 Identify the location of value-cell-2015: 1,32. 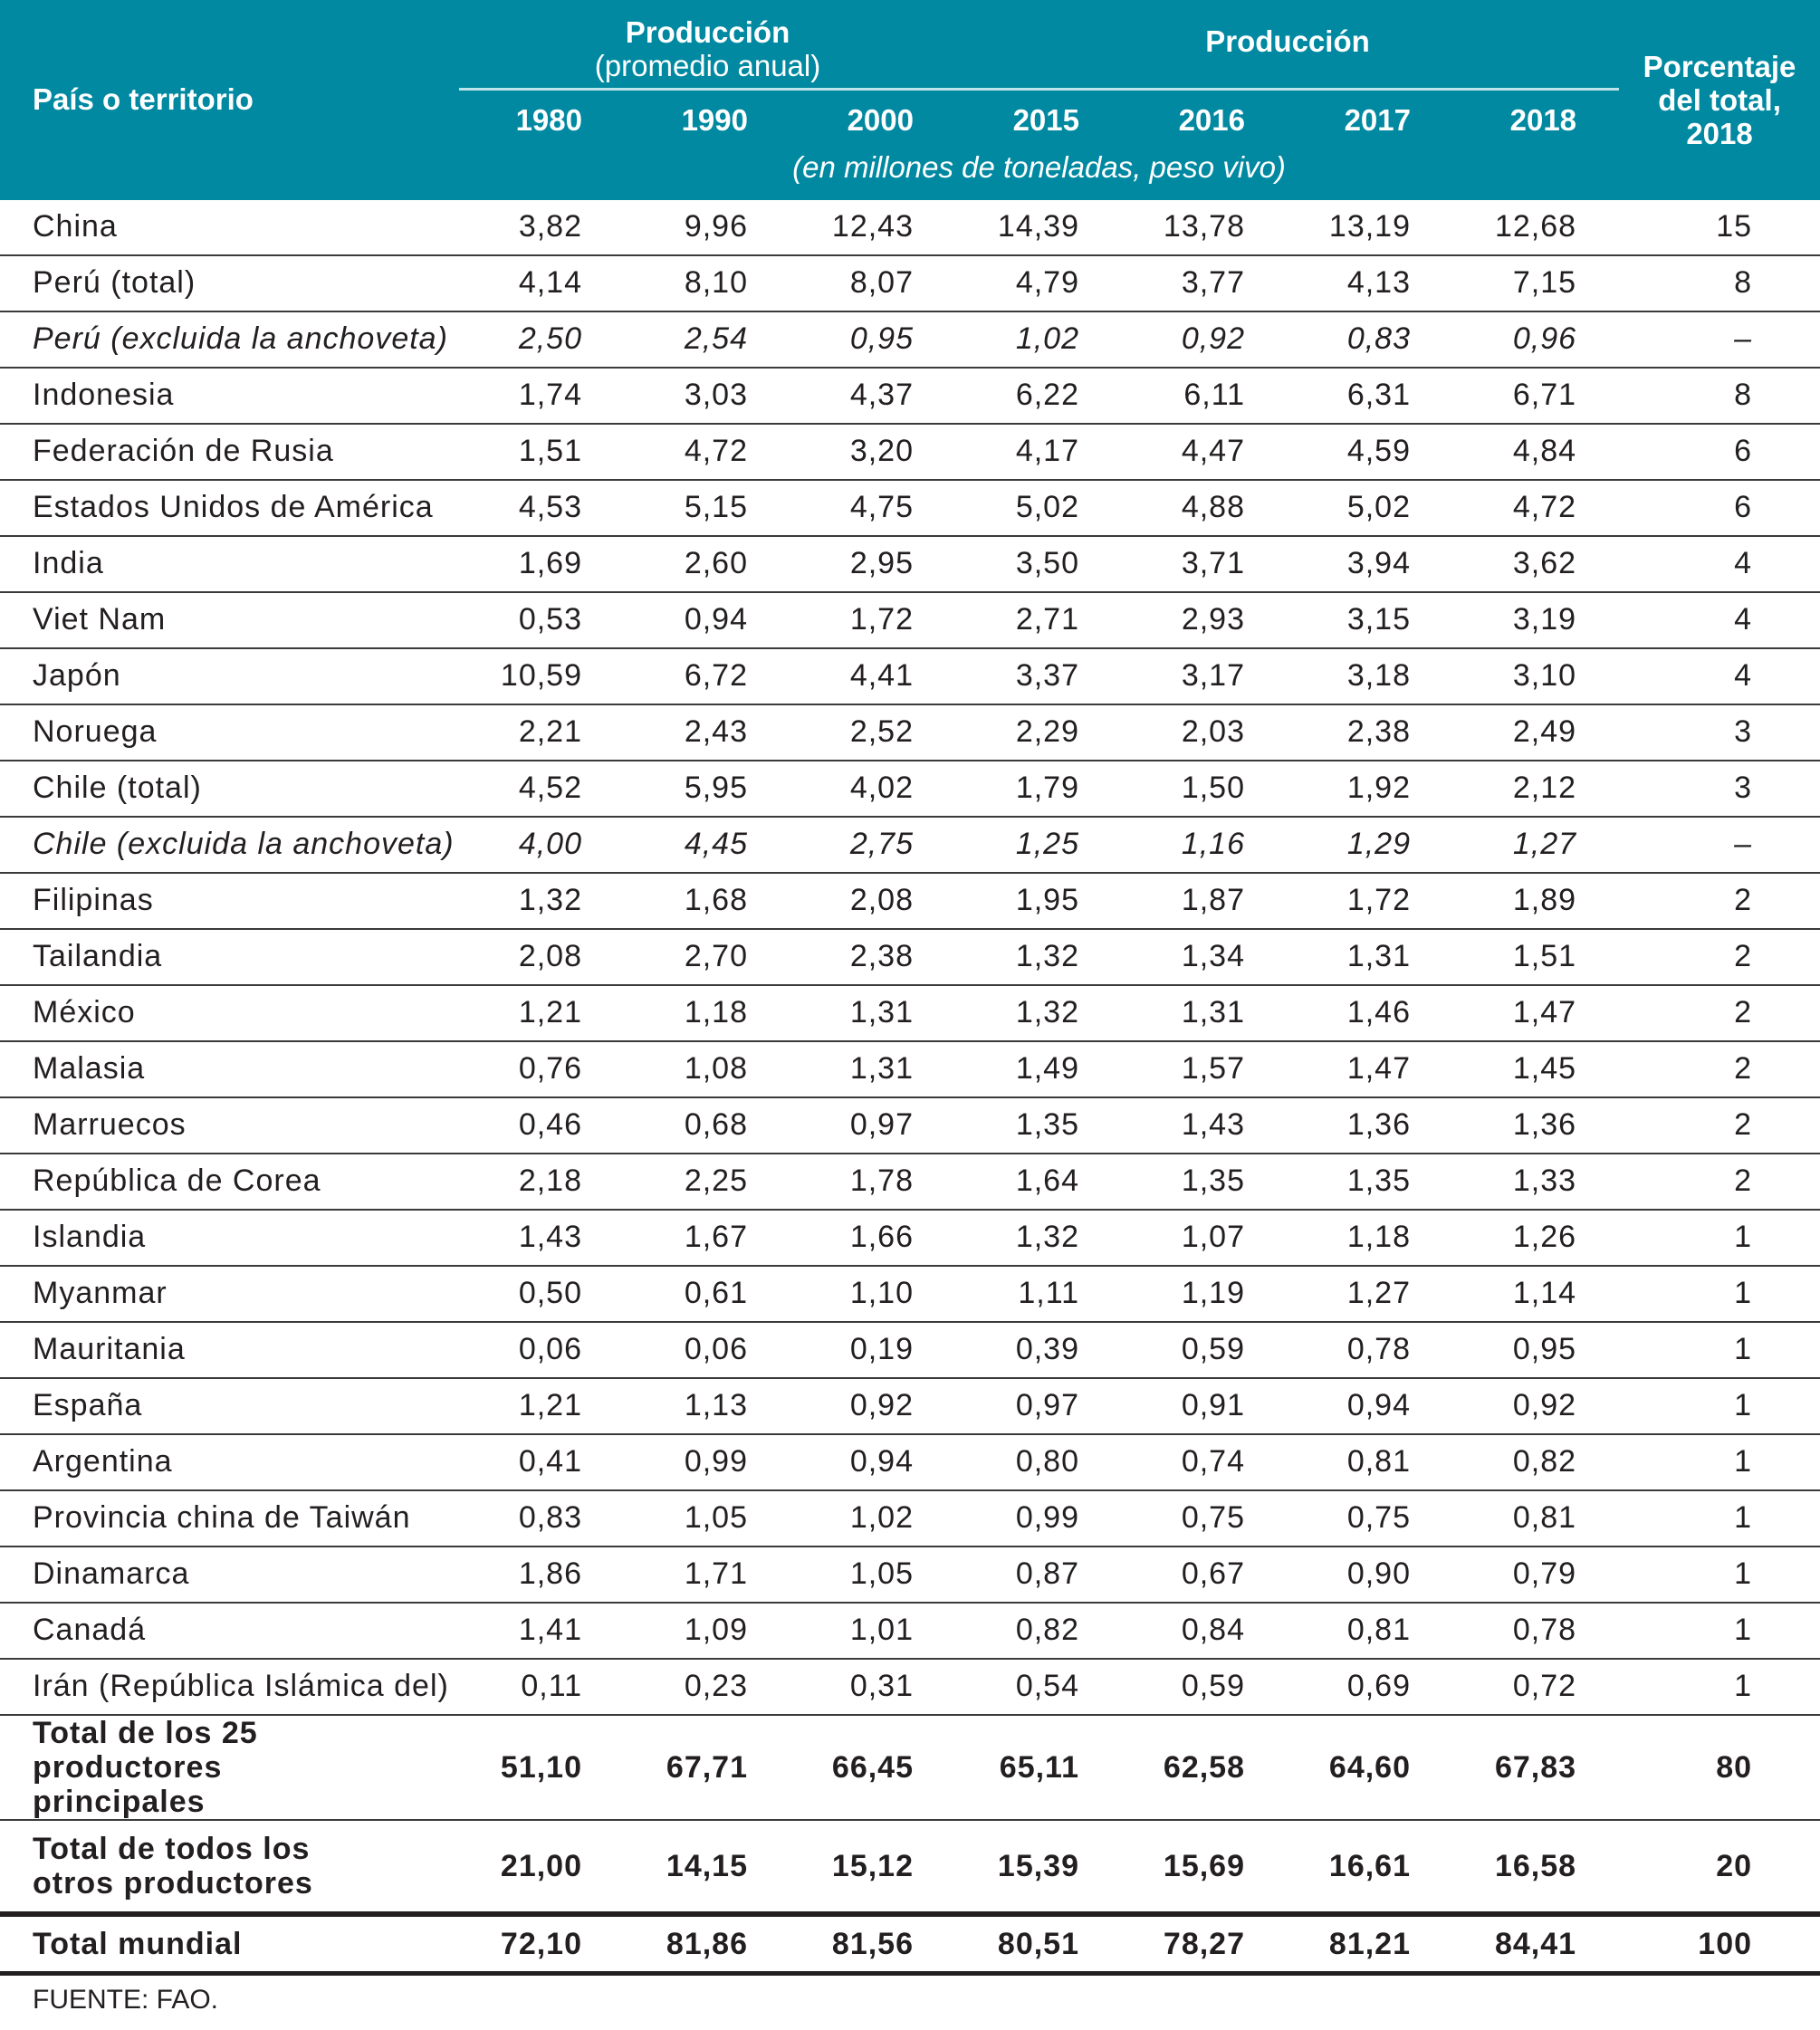
(1039, 1013).